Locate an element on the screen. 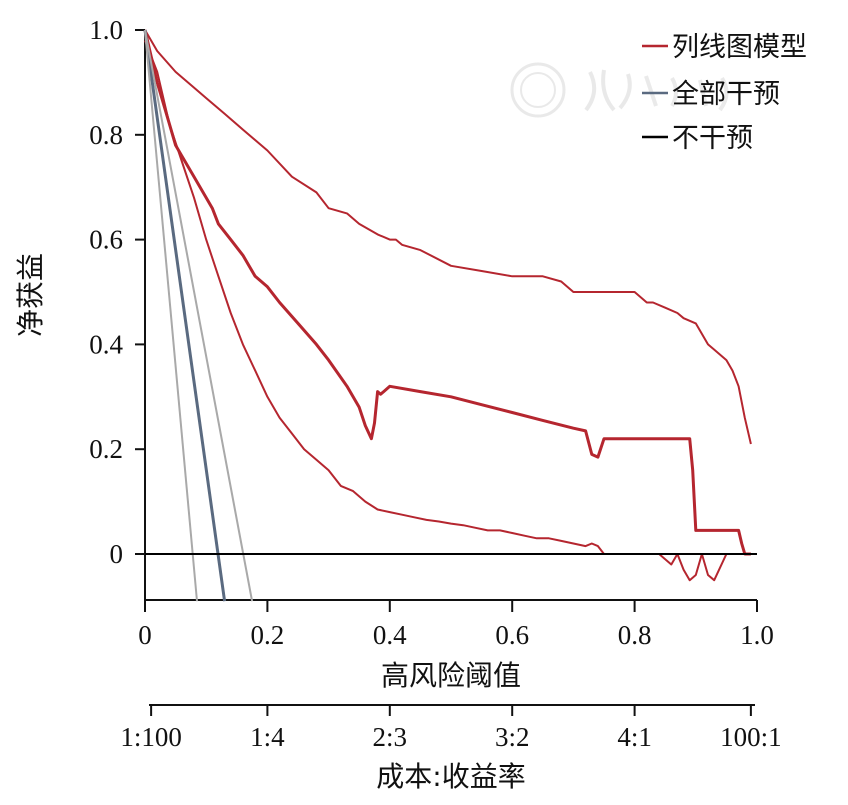 The width and height of the screenshot is (848, 805). y-tick-label: 0.2 is located at coordinates (106, 449).